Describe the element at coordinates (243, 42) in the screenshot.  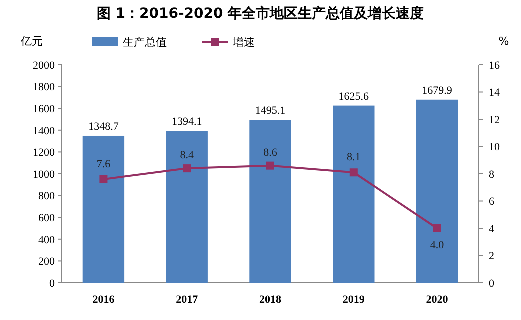
I see `legend-label: 增速` at that location.